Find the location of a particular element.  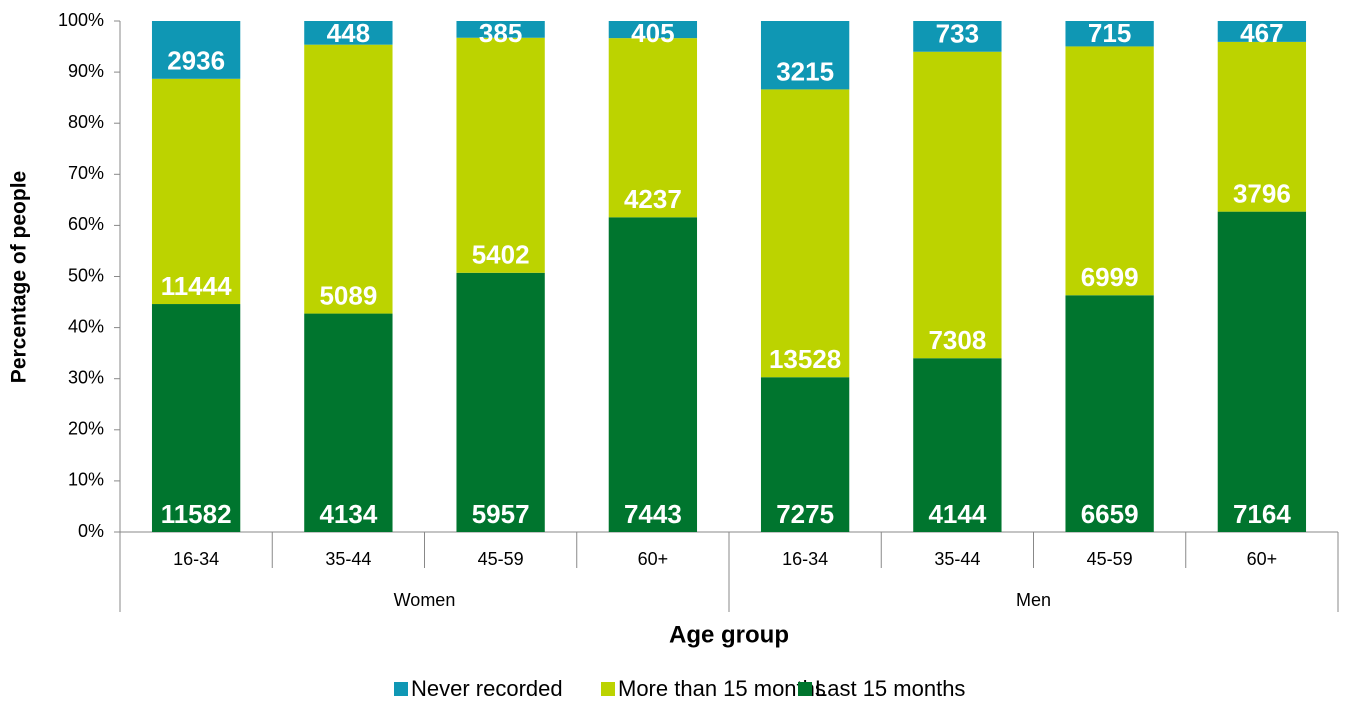

value-label: 6659 is located at coordinates (1110, 514).